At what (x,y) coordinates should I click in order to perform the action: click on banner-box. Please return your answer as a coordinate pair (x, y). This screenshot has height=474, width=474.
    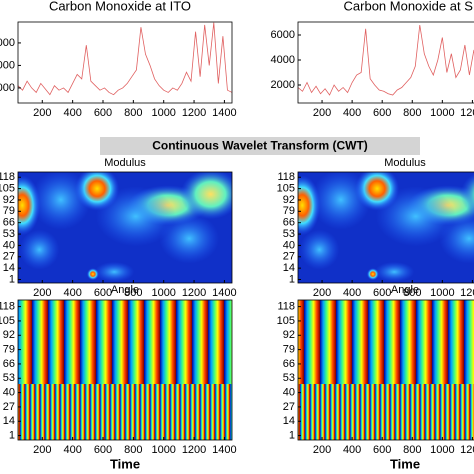
    Looking at the image, I should click on (260, 146).